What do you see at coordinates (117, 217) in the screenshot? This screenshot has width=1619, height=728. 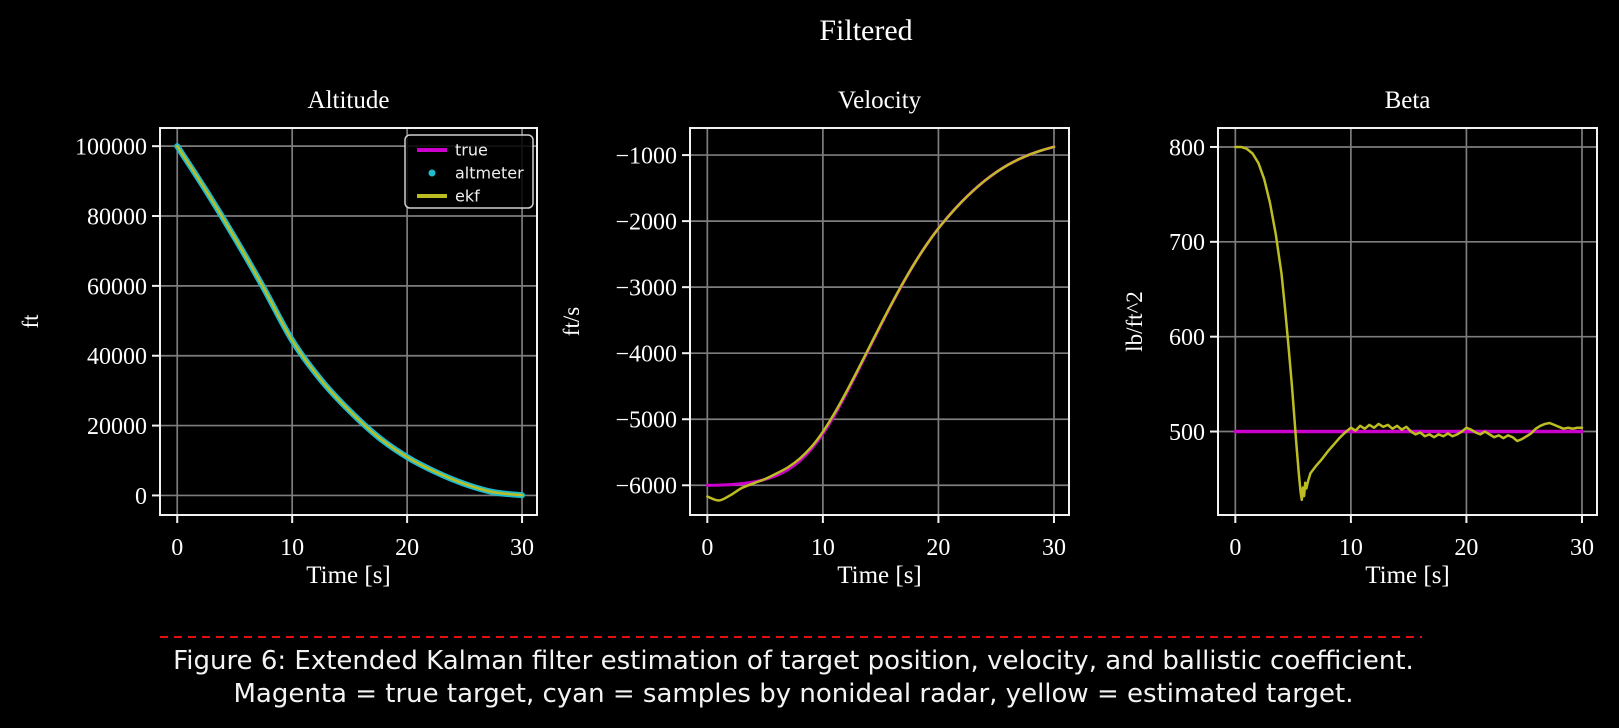 I see `y-tick-label: 80000` at bounding box center [117, 217].